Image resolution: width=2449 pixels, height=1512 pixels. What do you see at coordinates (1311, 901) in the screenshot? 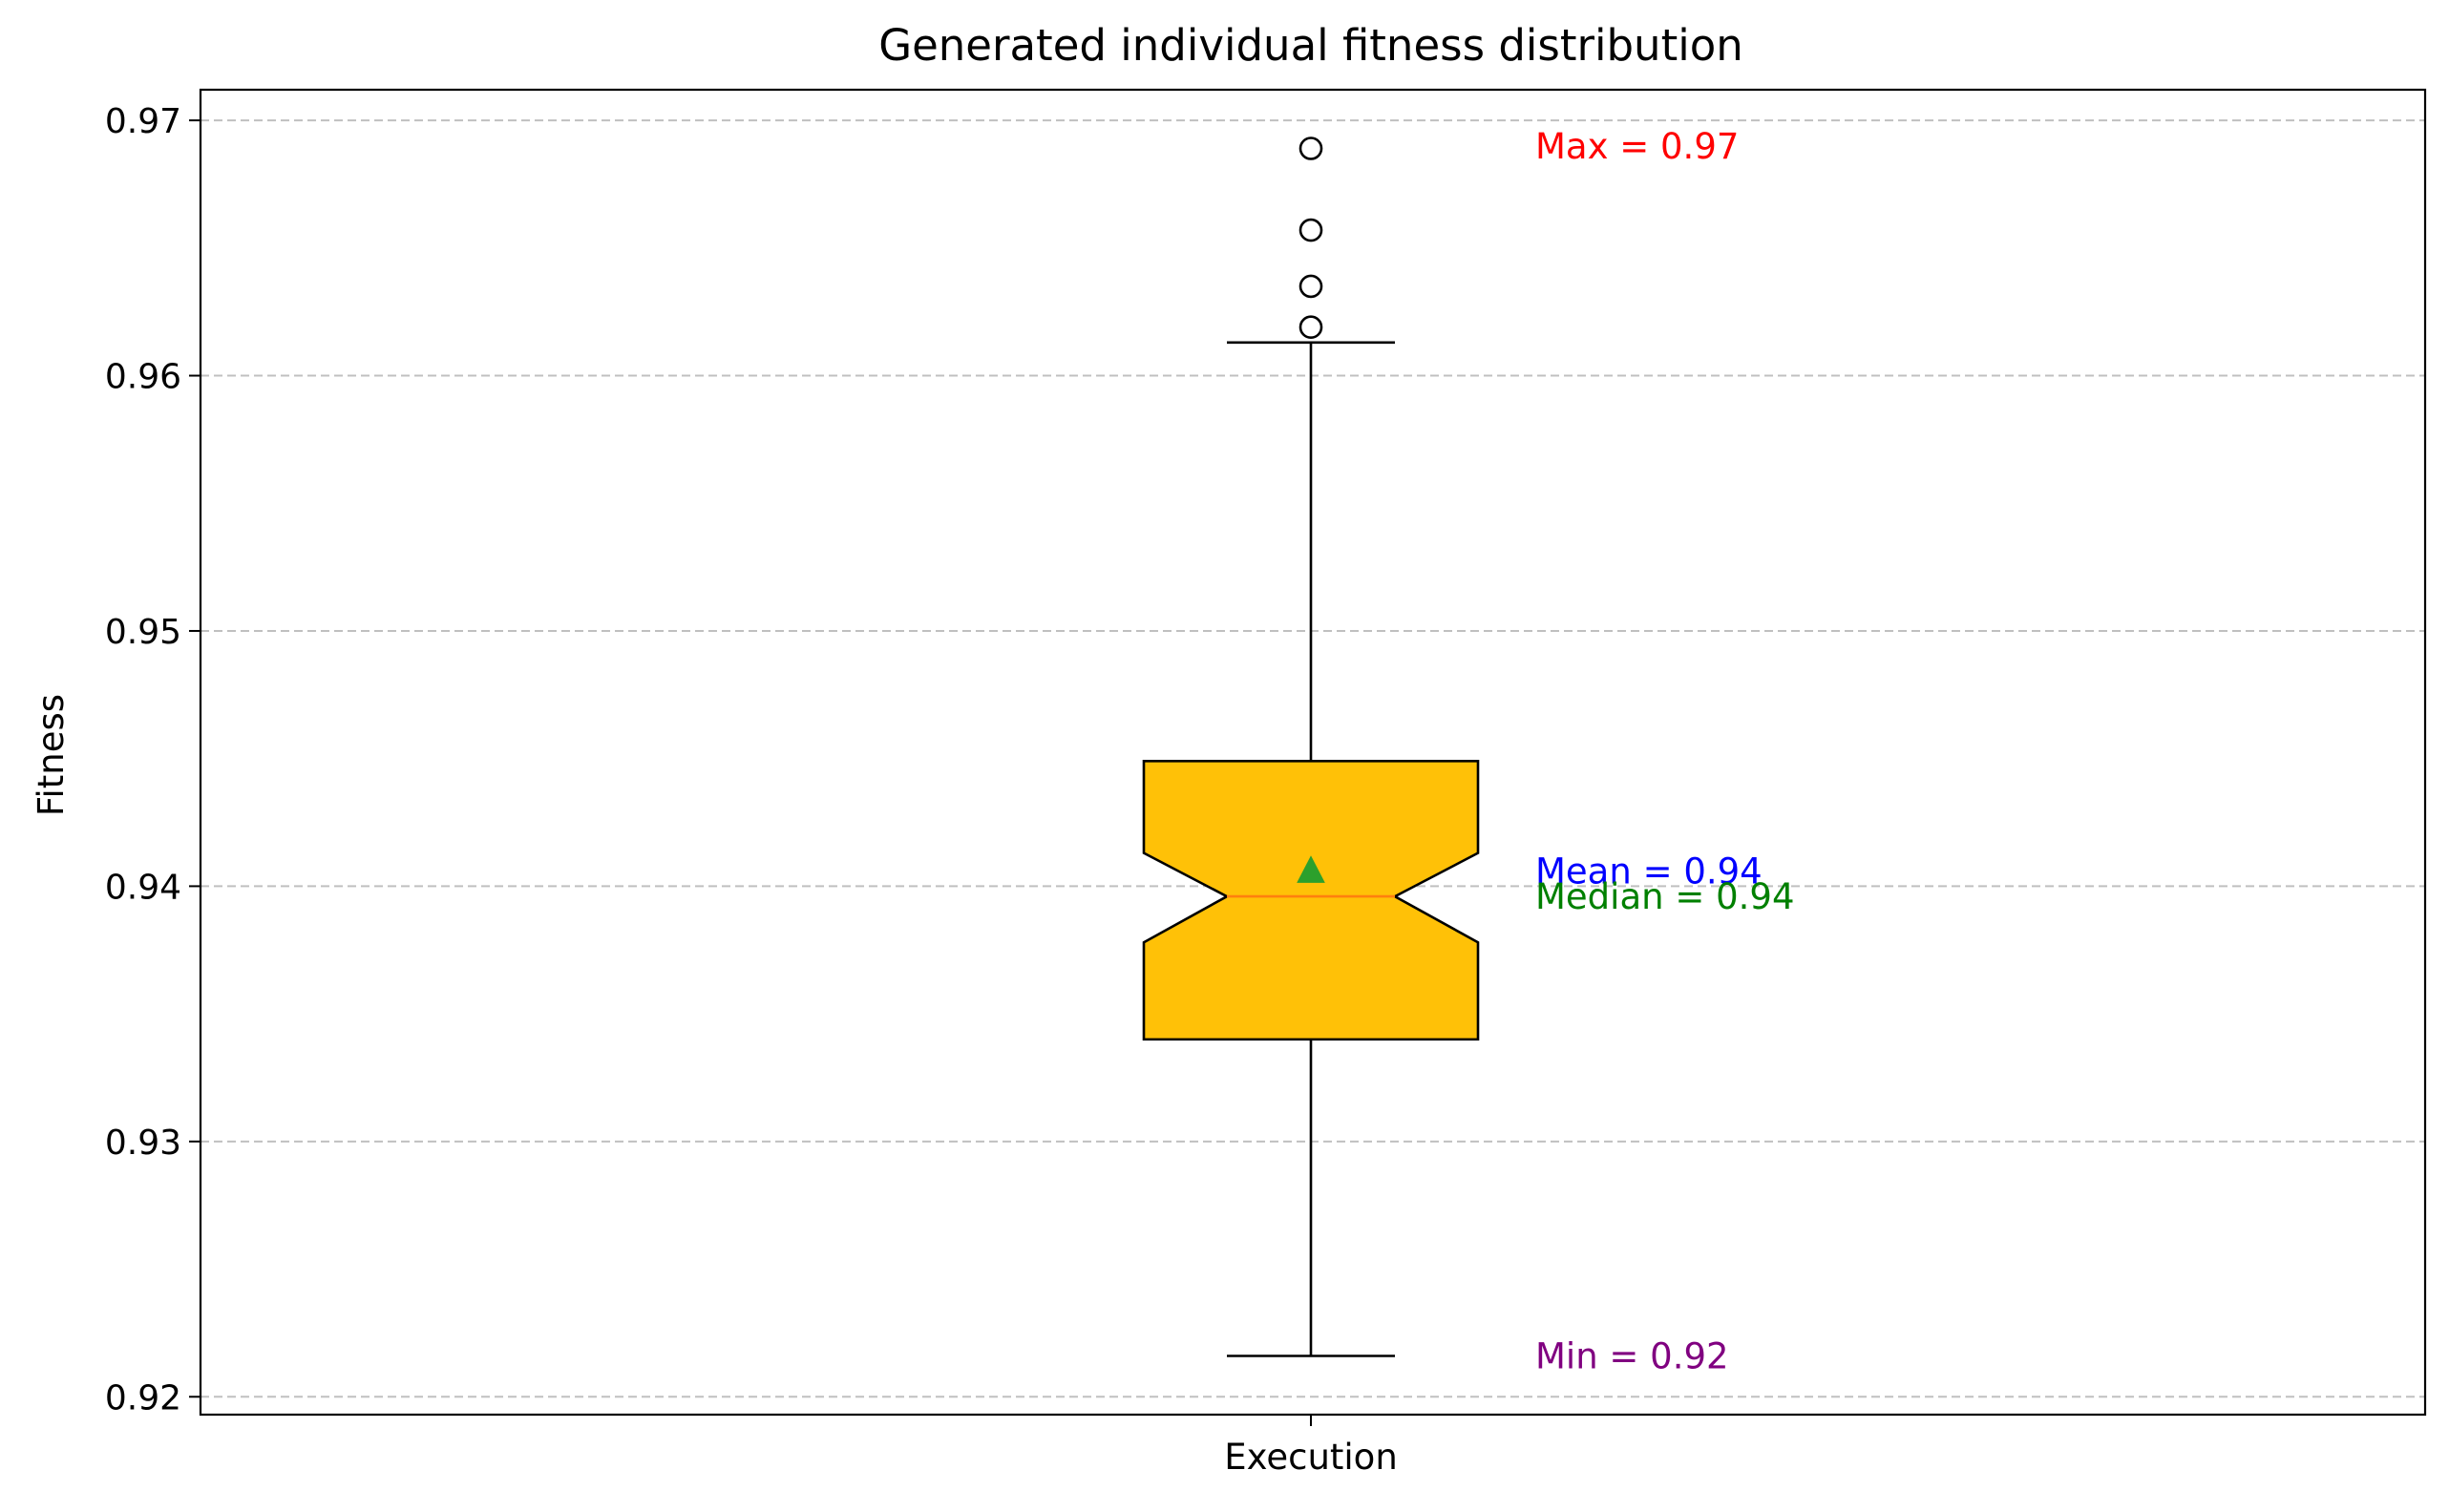
I see `notched-box` at bounding box center [1311, 901].